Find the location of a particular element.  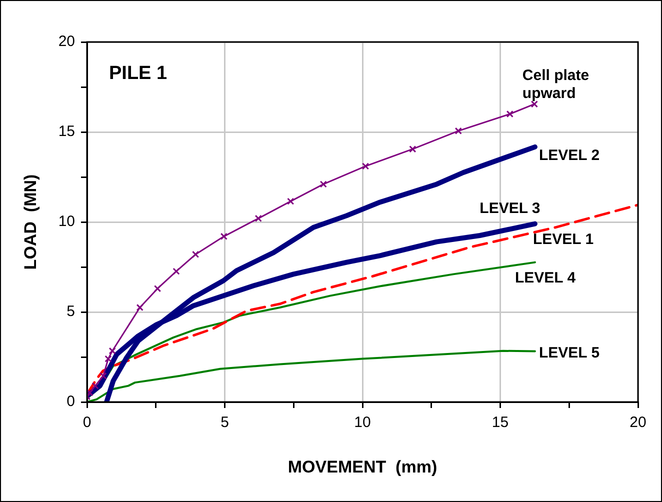

y-tick-label: 20 is located at coordinates (66, 41).